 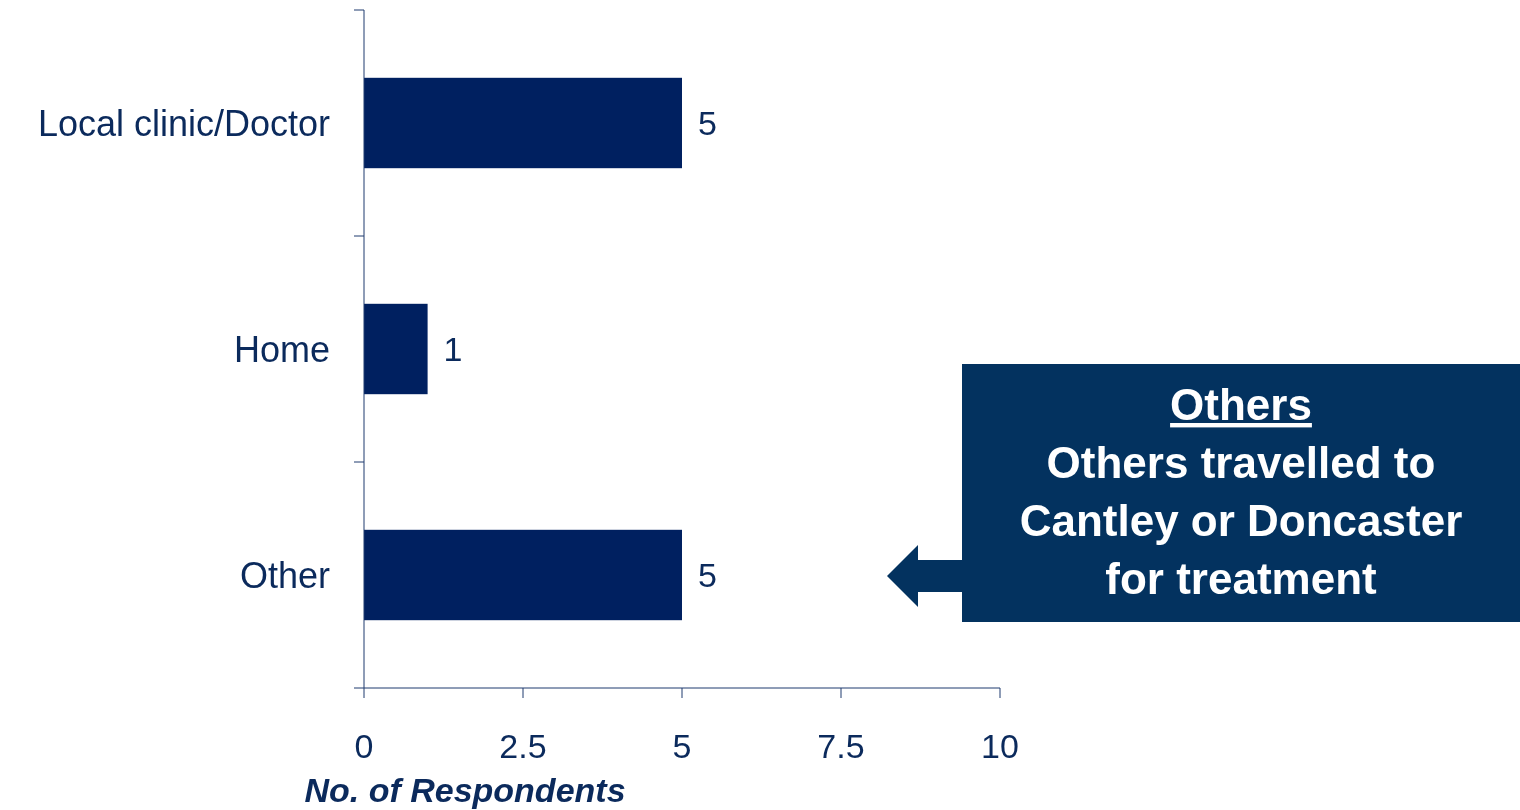 I want to click on text: Others, so click(x=1241, y=404).